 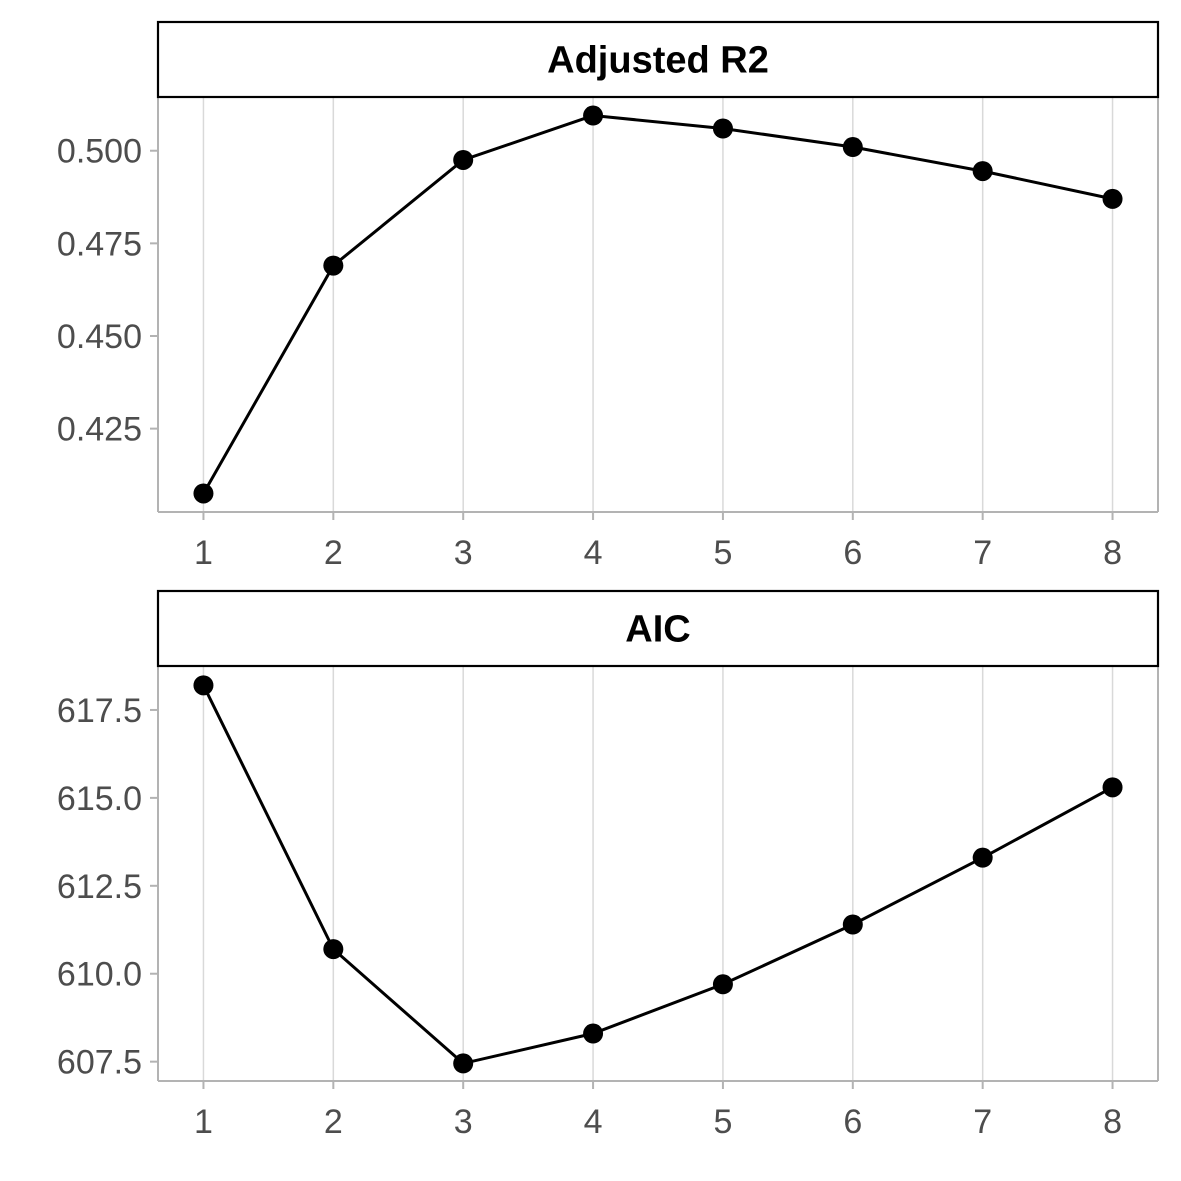 What do you see at coordinates (99, 244) in the screenshot?
I see `y-tick-label: 0.475` at bounding box center [99, 244].